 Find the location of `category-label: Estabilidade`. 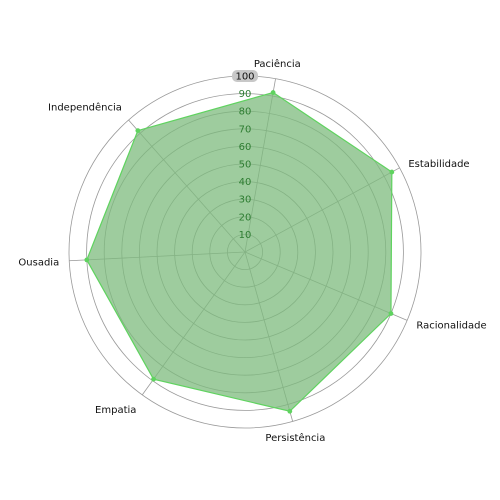

category-label: Estabilidade is located at coordinates (438, 164).